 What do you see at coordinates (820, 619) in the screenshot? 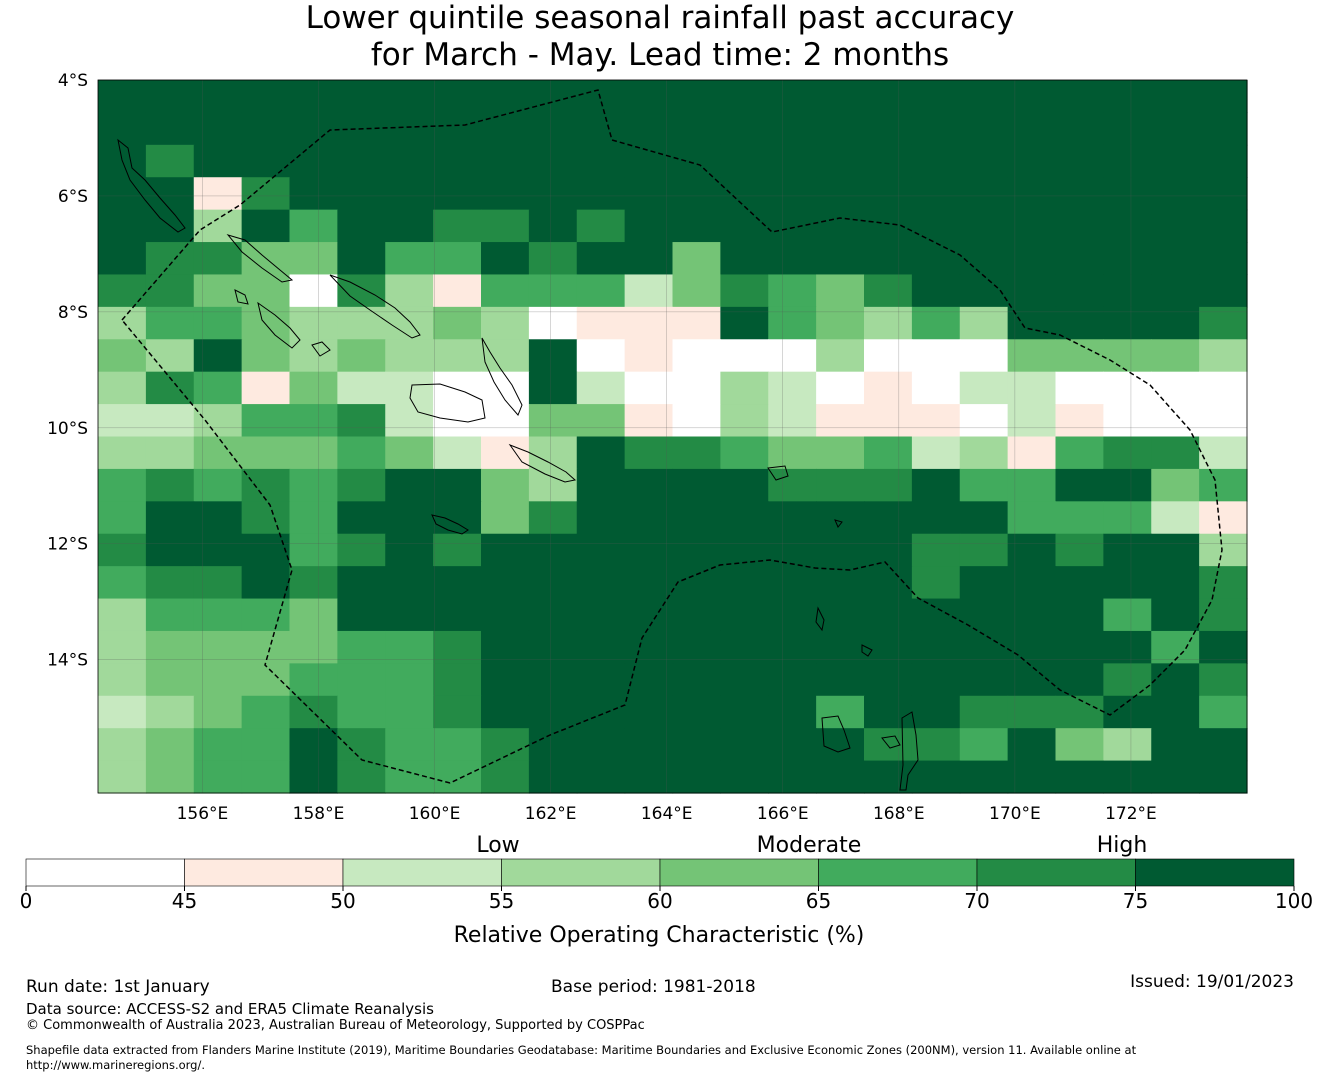
I see `island-banks` at bounding box center [820, 619].